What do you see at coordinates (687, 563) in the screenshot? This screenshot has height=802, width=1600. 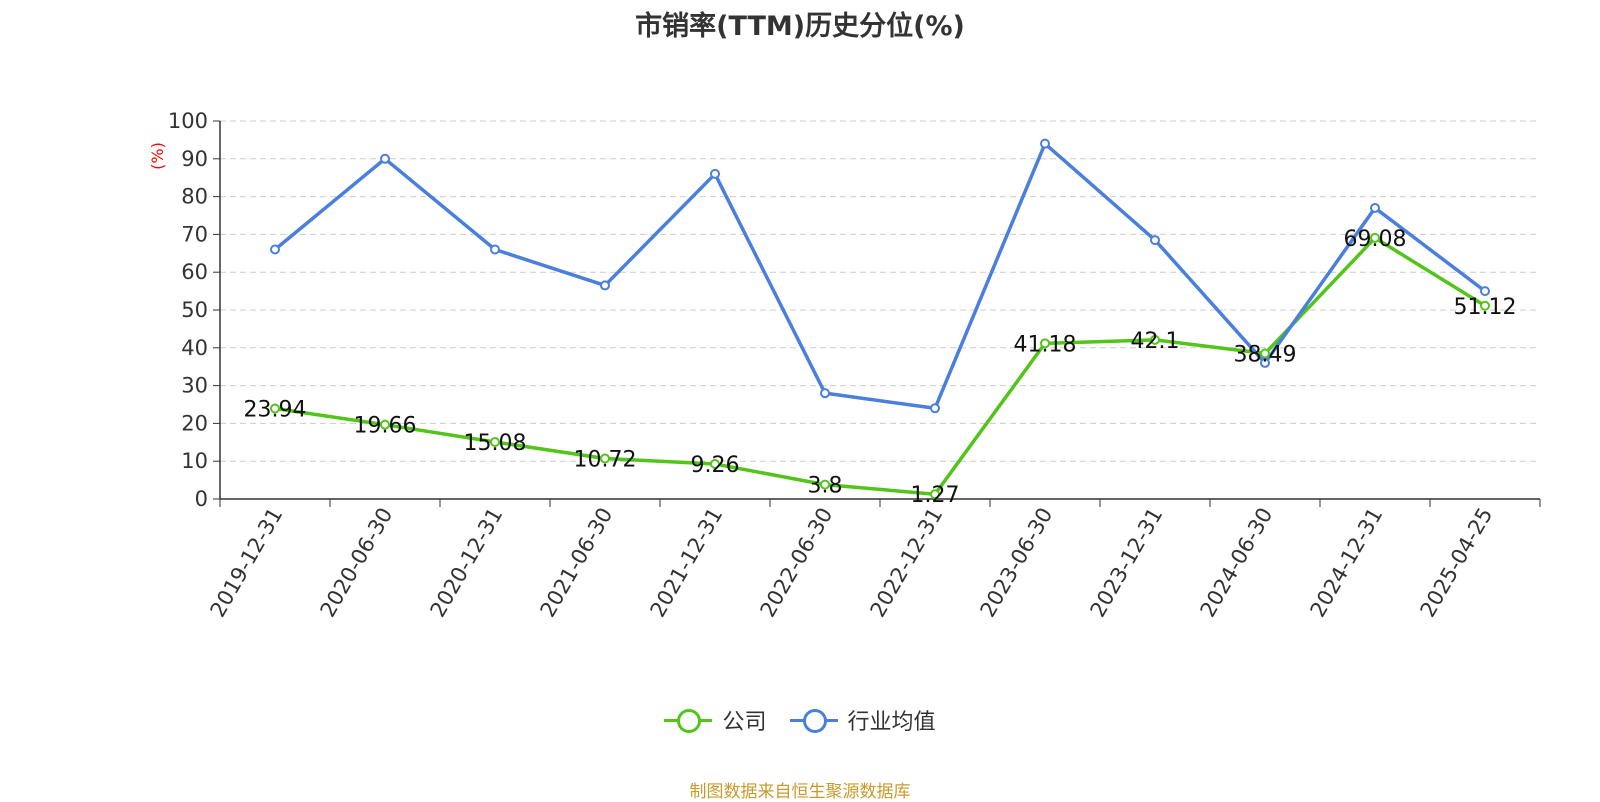 I see `x-tick-label: 2021-12-31` at bounding box center [687, 563].